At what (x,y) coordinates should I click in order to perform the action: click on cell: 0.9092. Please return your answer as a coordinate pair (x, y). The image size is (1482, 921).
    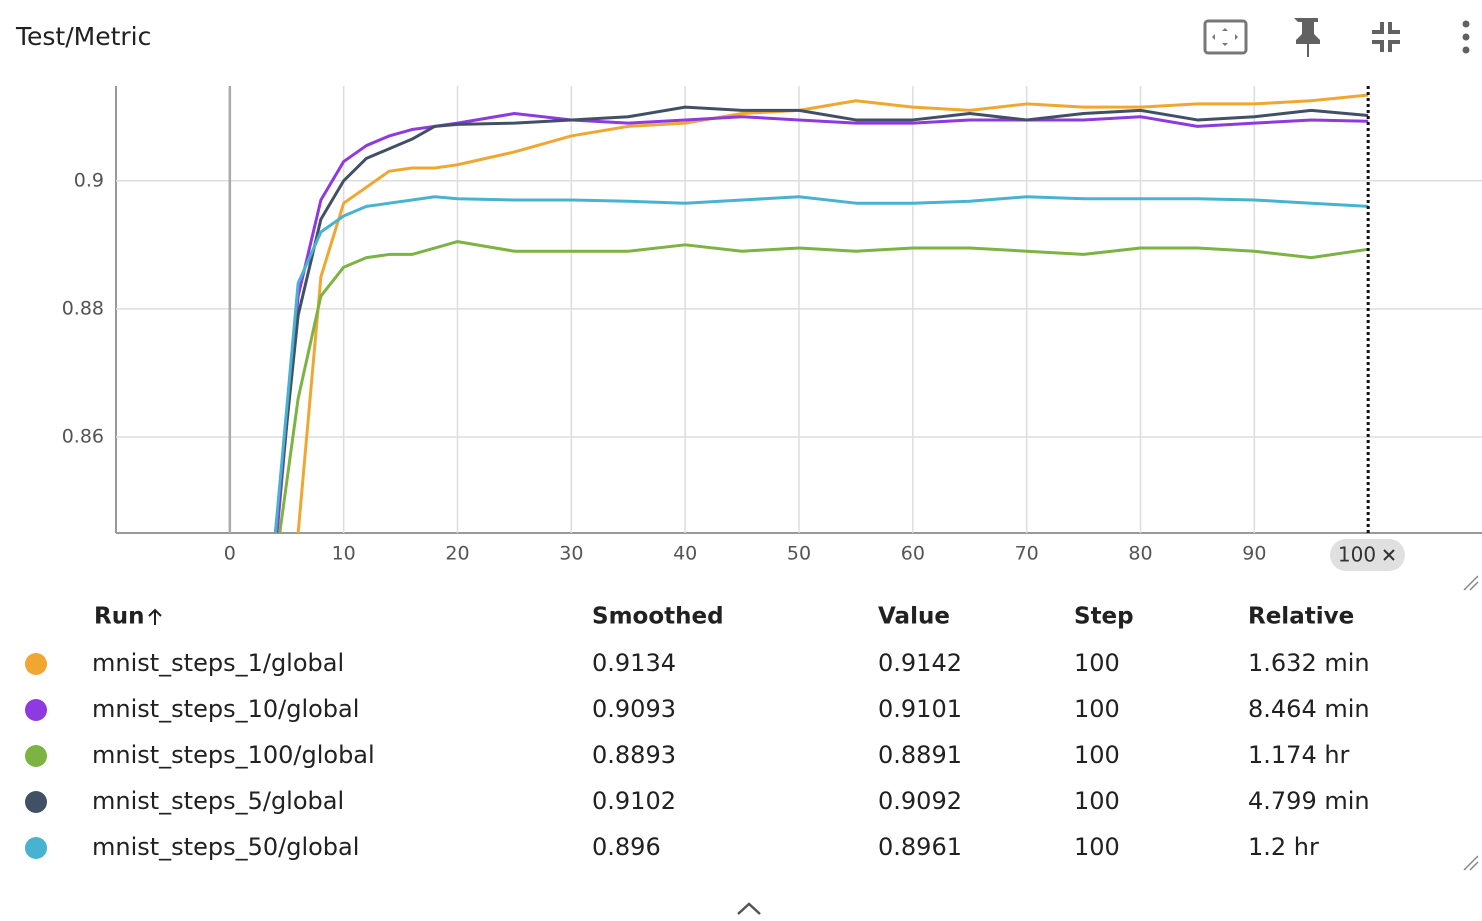
    Looking at the image, I should click on (920, 801).